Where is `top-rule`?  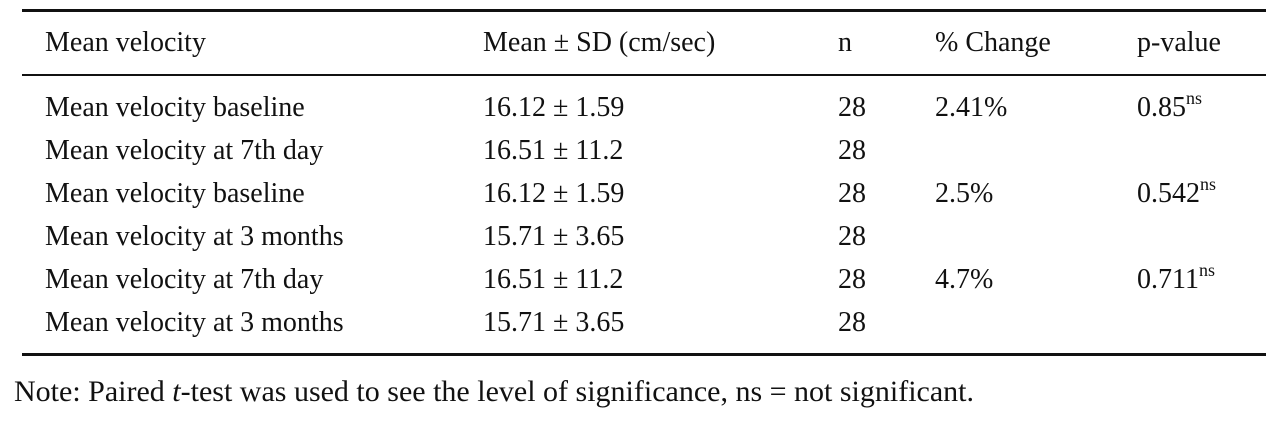
top-rule is located at coordinates (644, 10).